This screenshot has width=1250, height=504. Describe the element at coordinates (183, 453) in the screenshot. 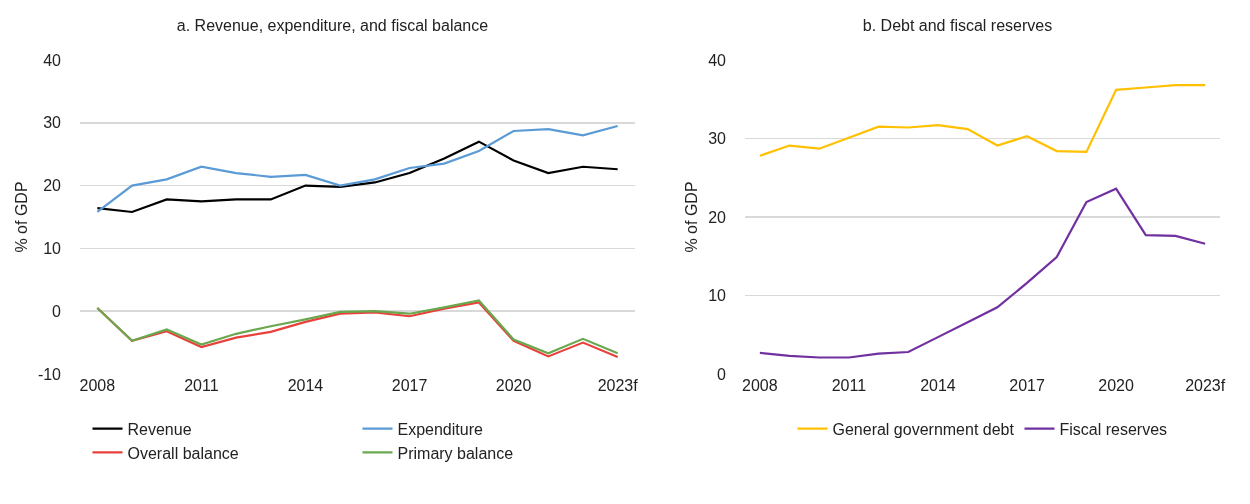

I see `legend-label: Overall balance` at that location.